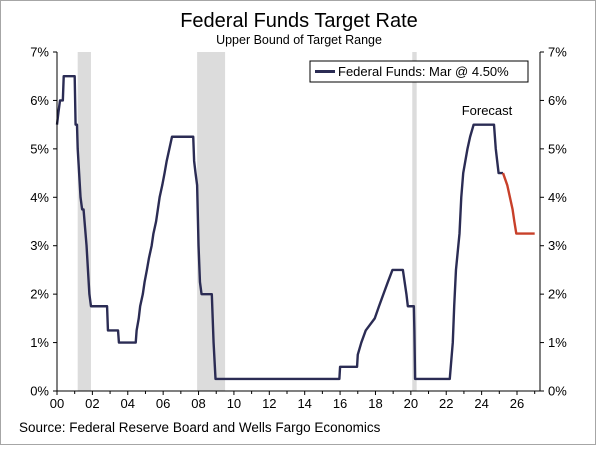  What do you see at coordinates (299, 40) in the screenshot?
I see `chart-subtitle: Upper Bound of Target Range` at bounding box center [299, 40].